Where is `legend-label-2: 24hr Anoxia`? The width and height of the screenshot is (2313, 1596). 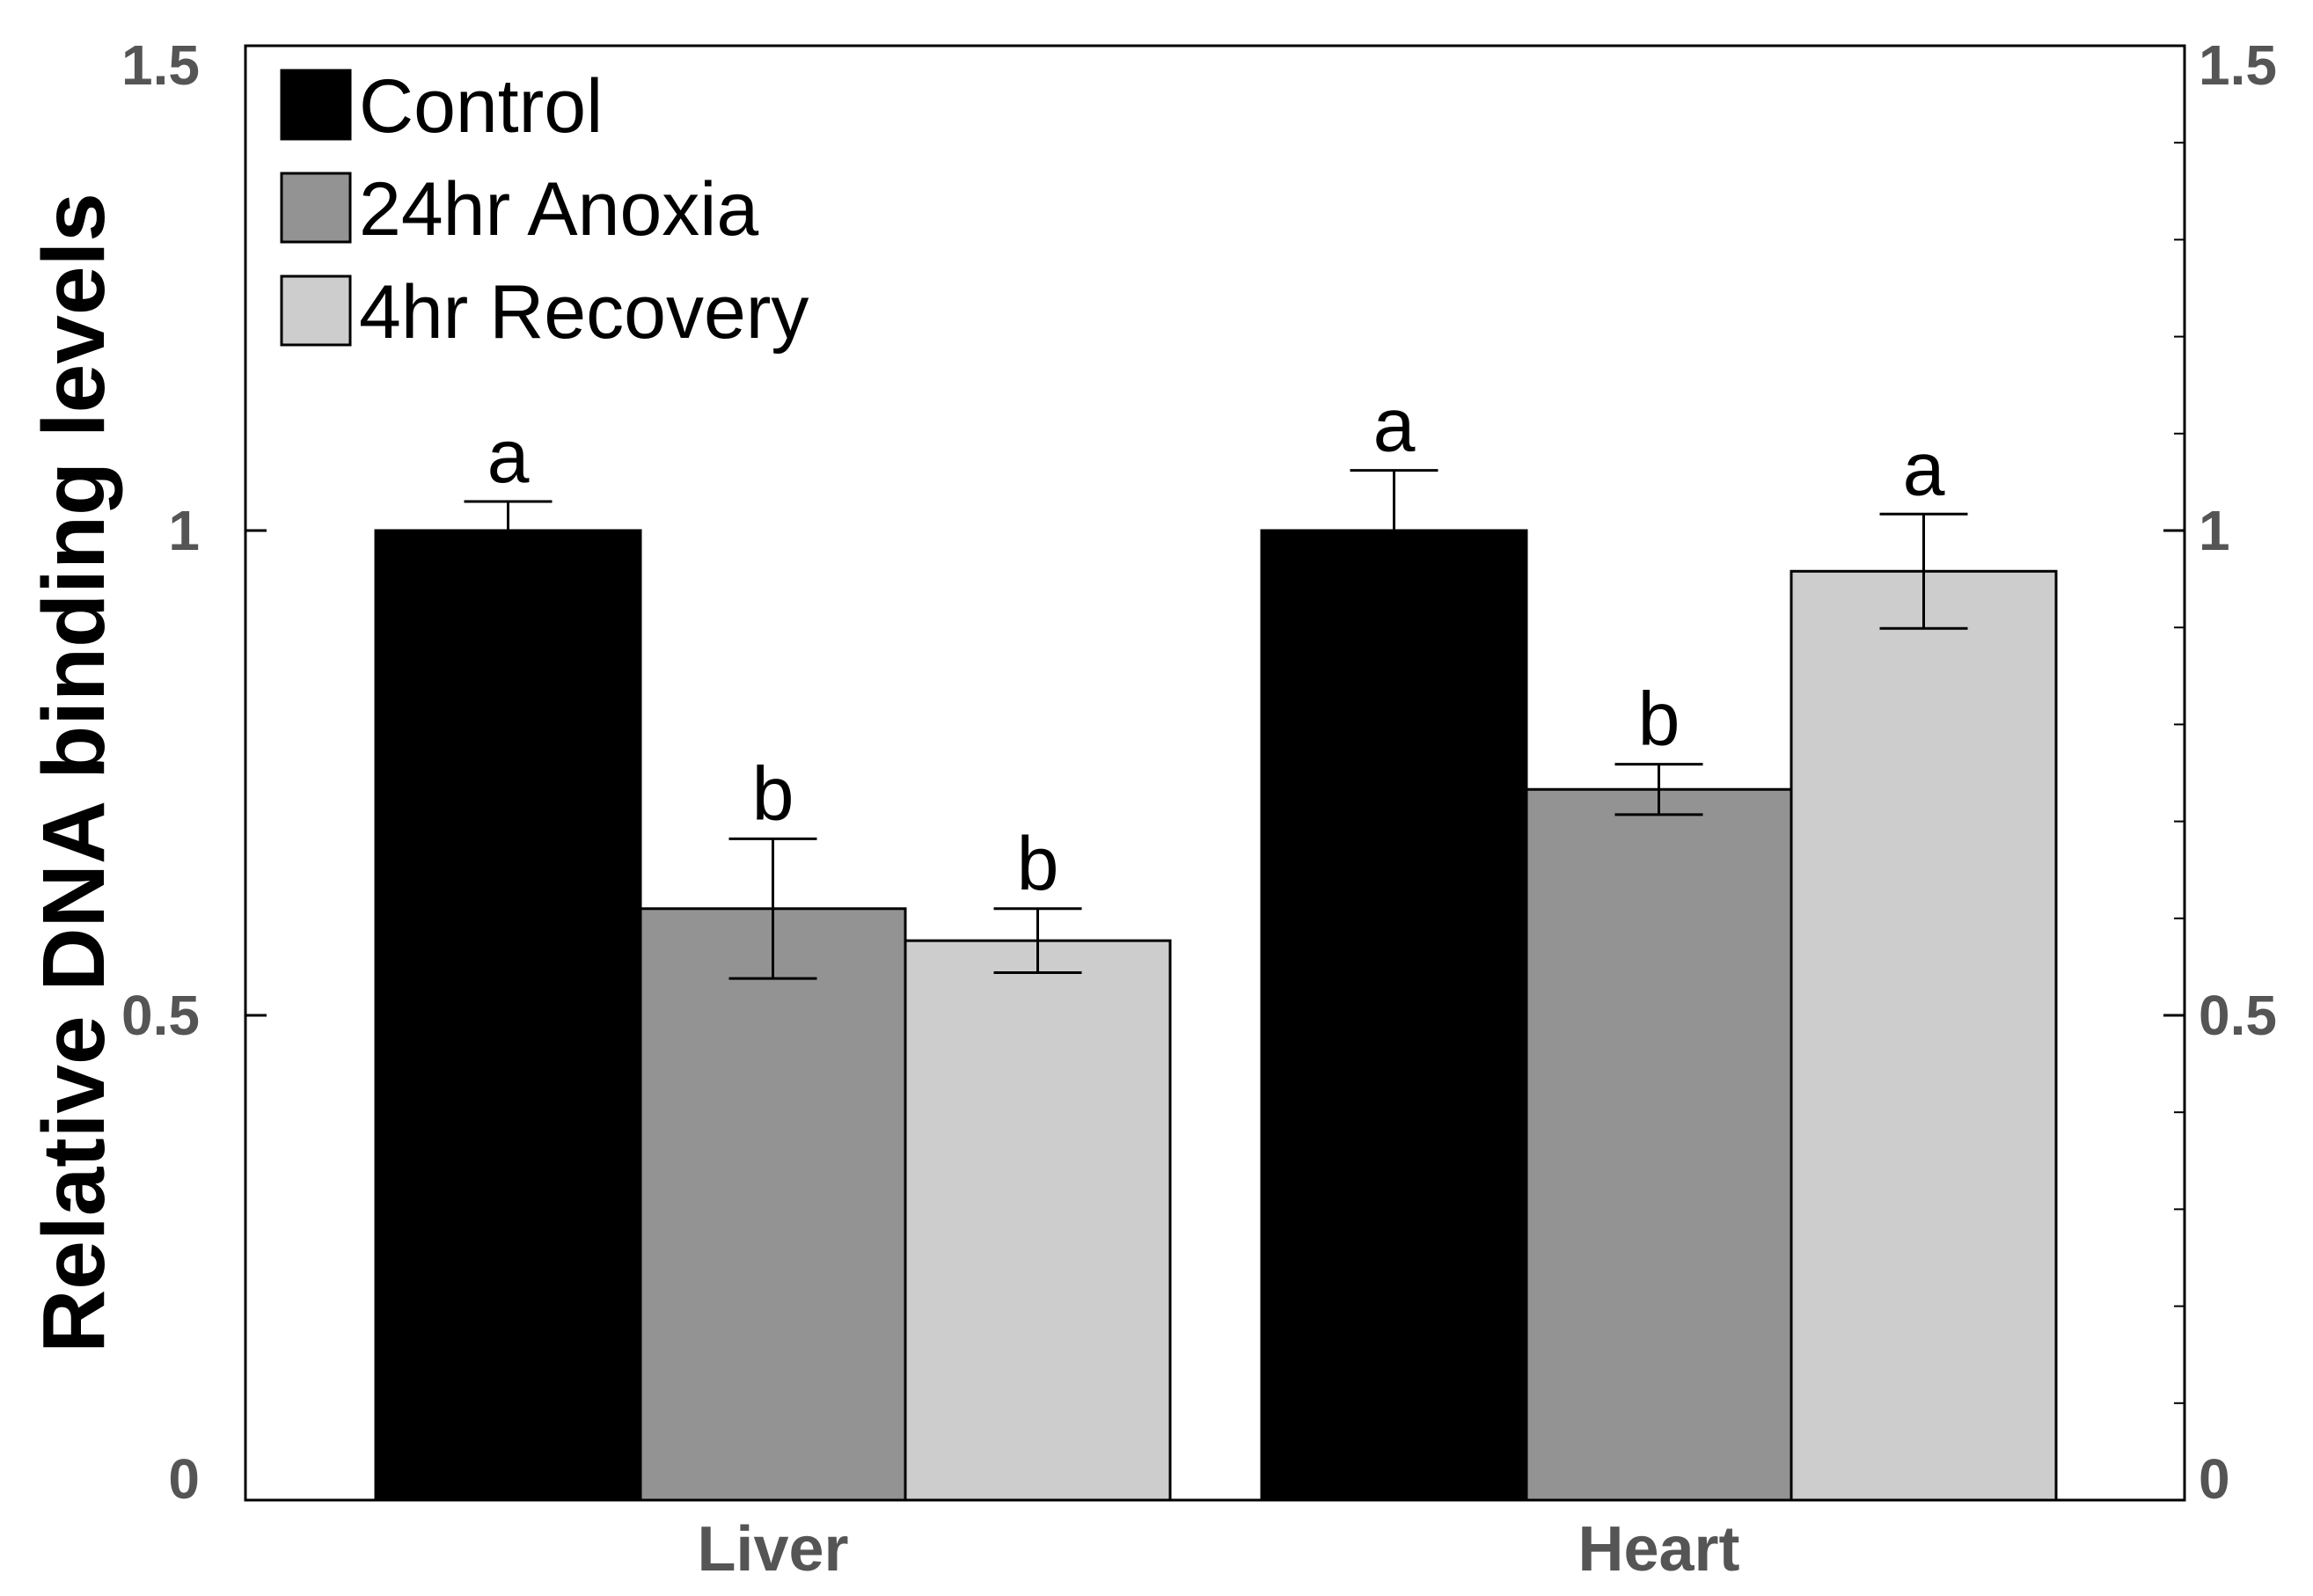 legend-label-2: 24hr Anoxia is located at coordinates (558, 210).